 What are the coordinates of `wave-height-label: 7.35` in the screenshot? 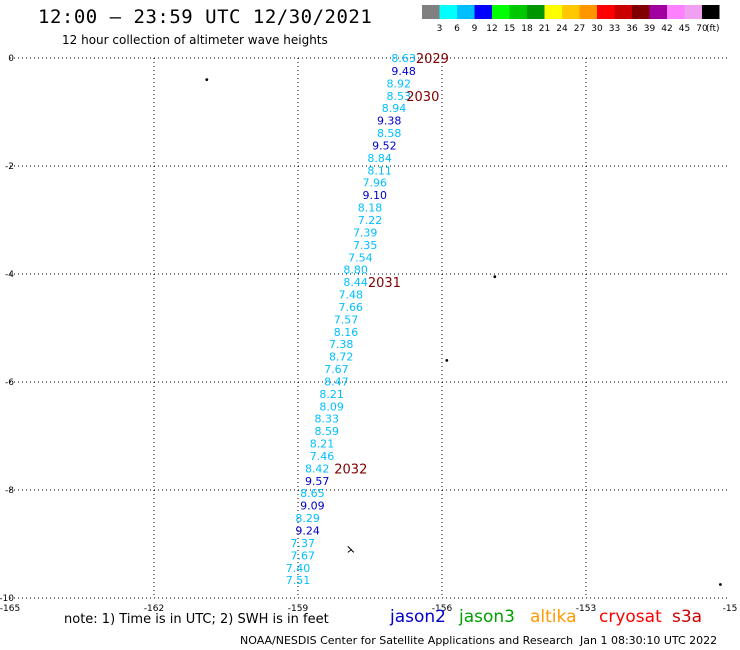 It's located at (365, 245).